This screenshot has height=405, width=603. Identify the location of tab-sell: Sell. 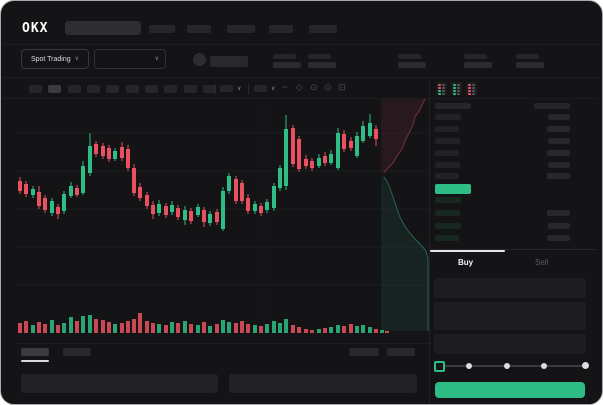
(542, 262).